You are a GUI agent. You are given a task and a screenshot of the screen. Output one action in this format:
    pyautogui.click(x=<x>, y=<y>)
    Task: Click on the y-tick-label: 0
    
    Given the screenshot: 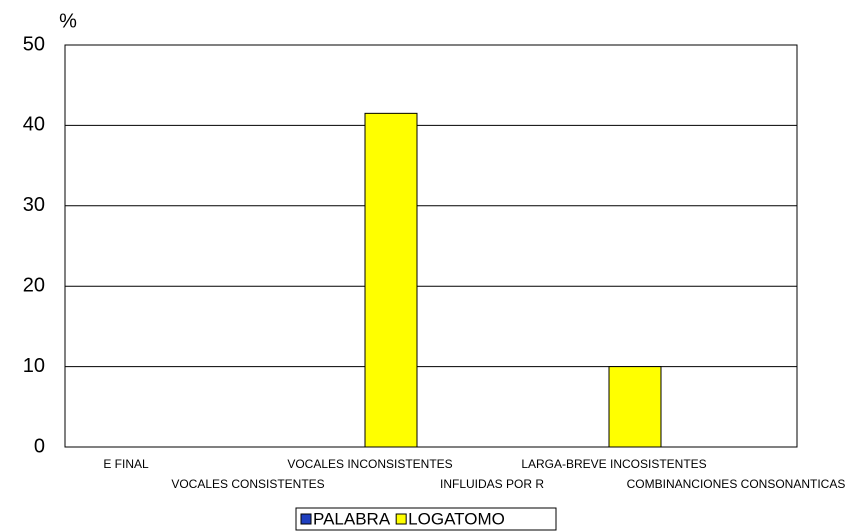 What is the action you would take?
    pyautogui.click(x=39, y=446)
    